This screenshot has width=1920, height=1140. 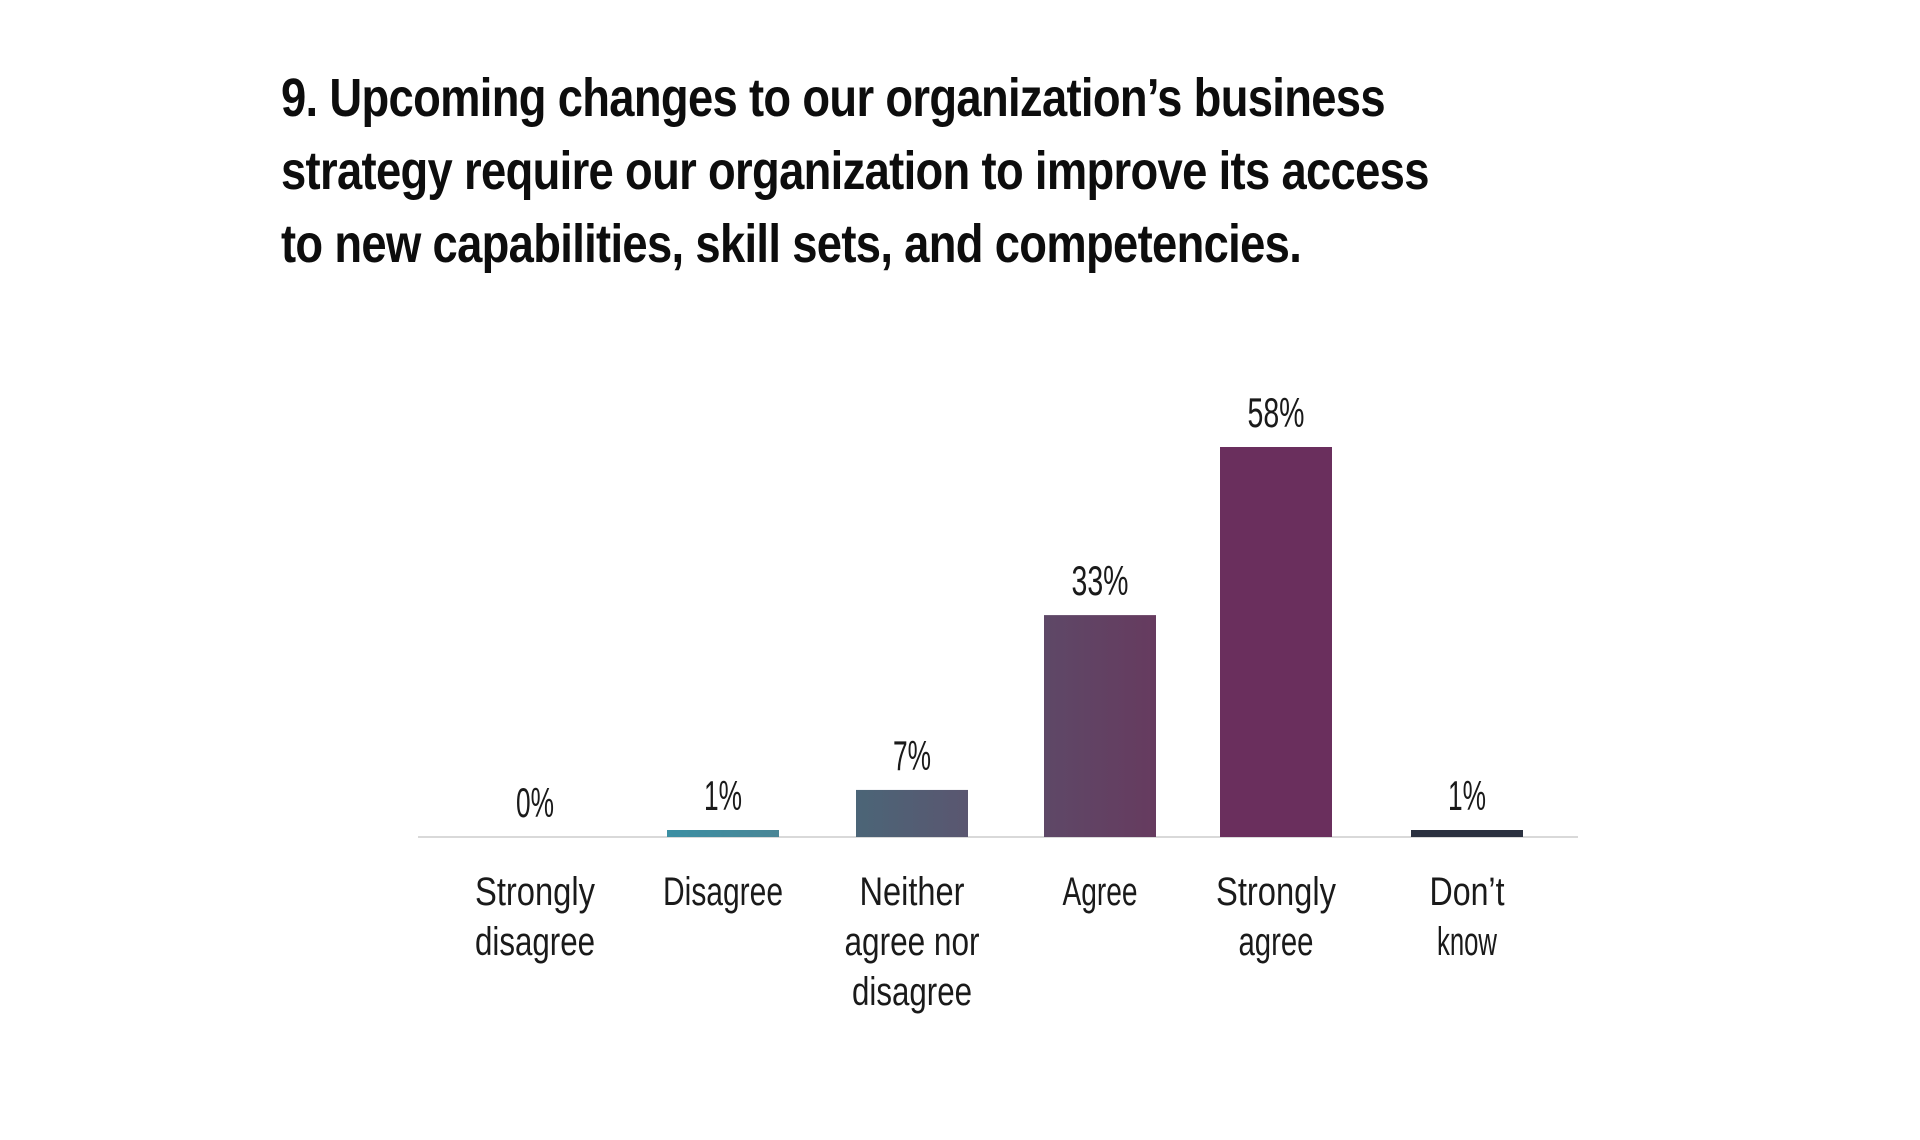 I want to click on value-label-2: 7%, so click(x=912, y=755).